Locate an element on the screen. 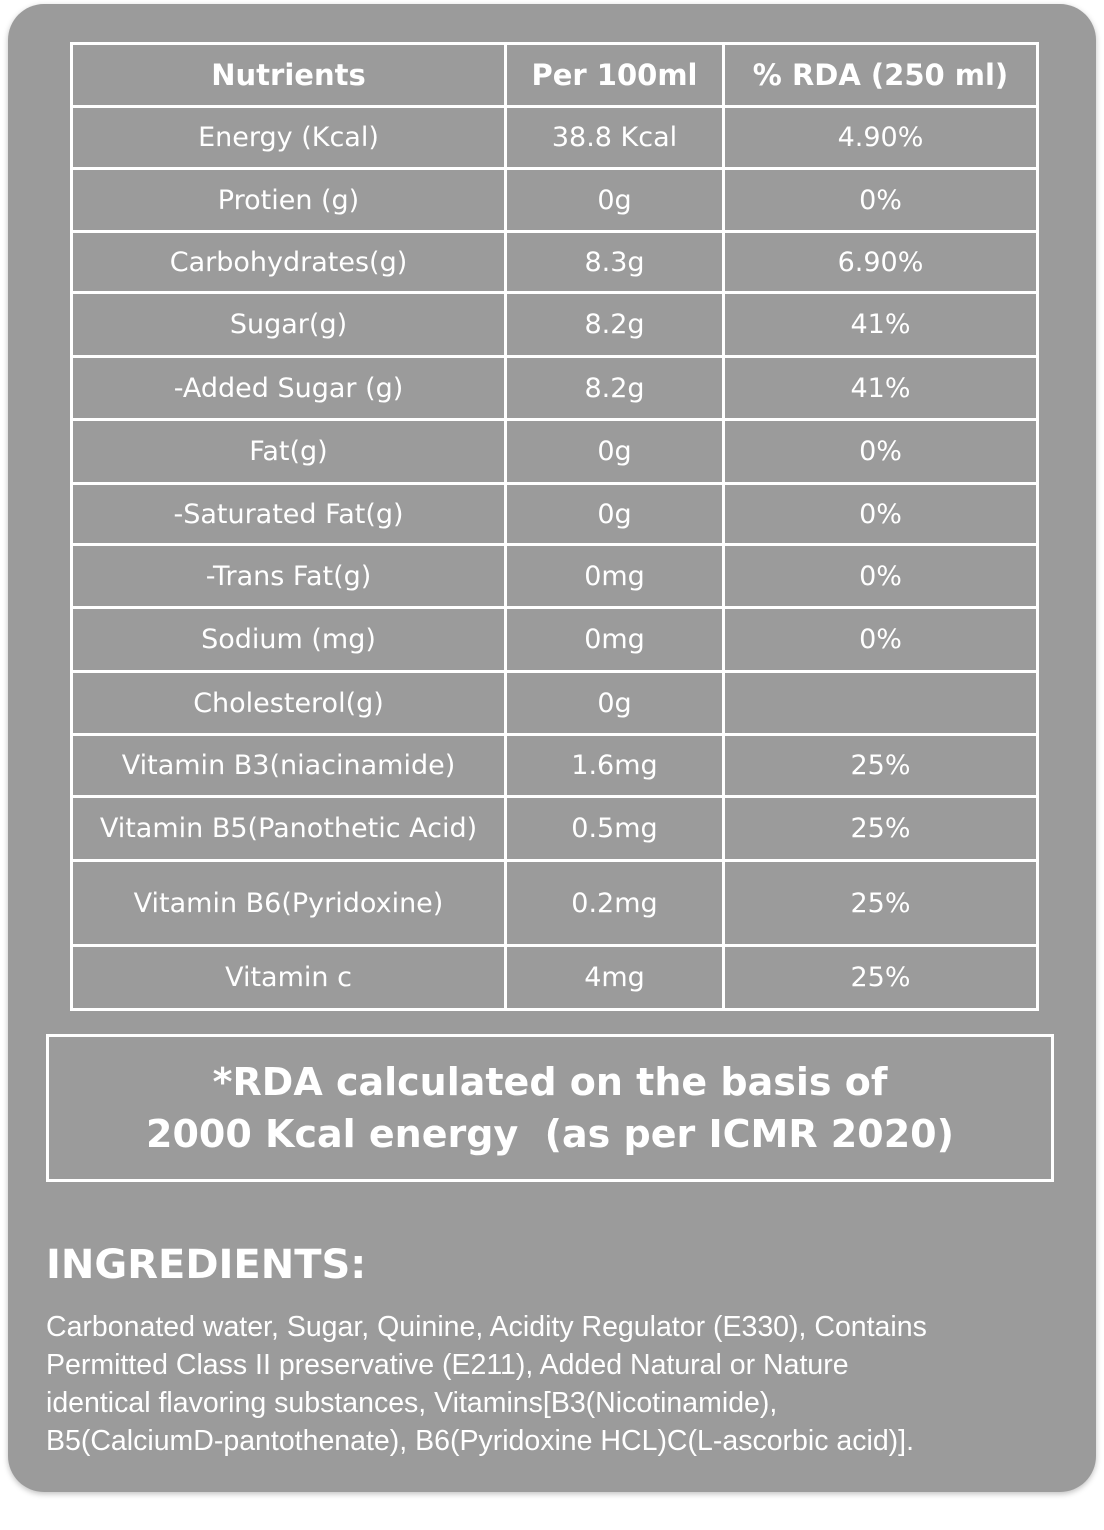 The image size is (1104, 1530). nutrient-name: Vitamin c is located at coordinates (288, 977).